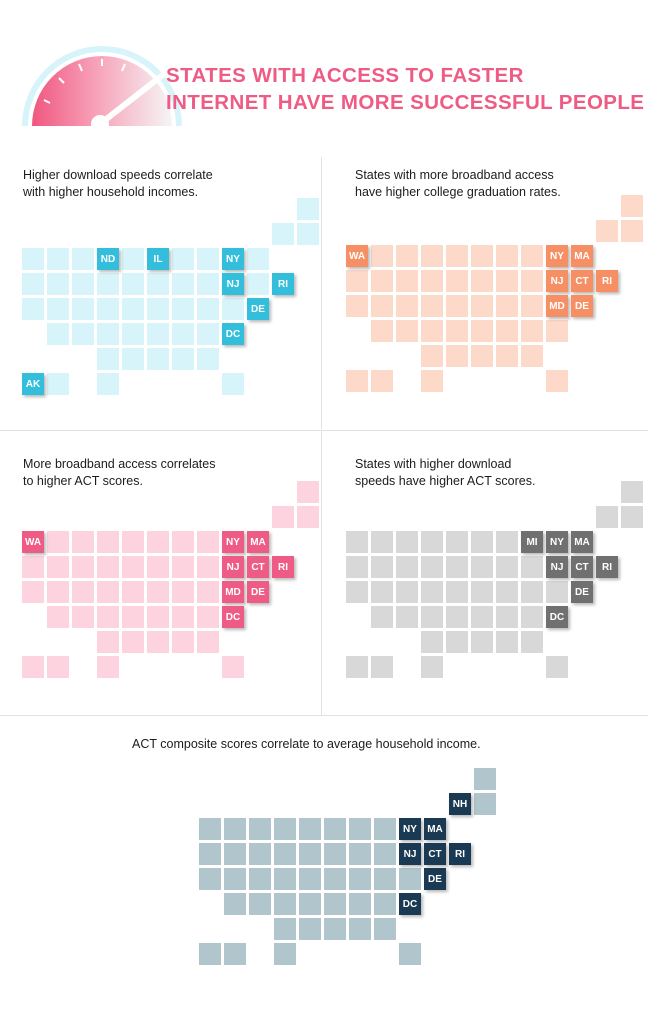 The image size is (648, 1024). What do you see at coordinates (405, 102) in the screenshot?
I see `page-title-line-2: INTERNET HAVE MORE SUCCESSFUL PEOPLE` at bounding box center [405, 102].